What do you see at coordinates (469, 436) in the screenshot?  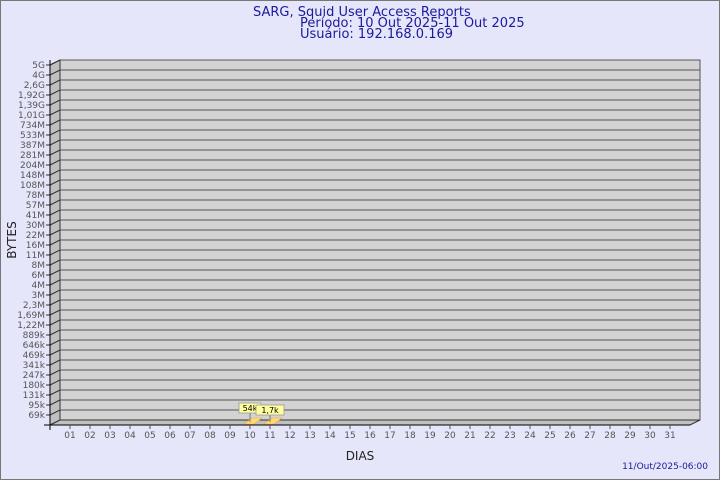 I see `x-tick-label: 21` at bounding box center [469, 436].